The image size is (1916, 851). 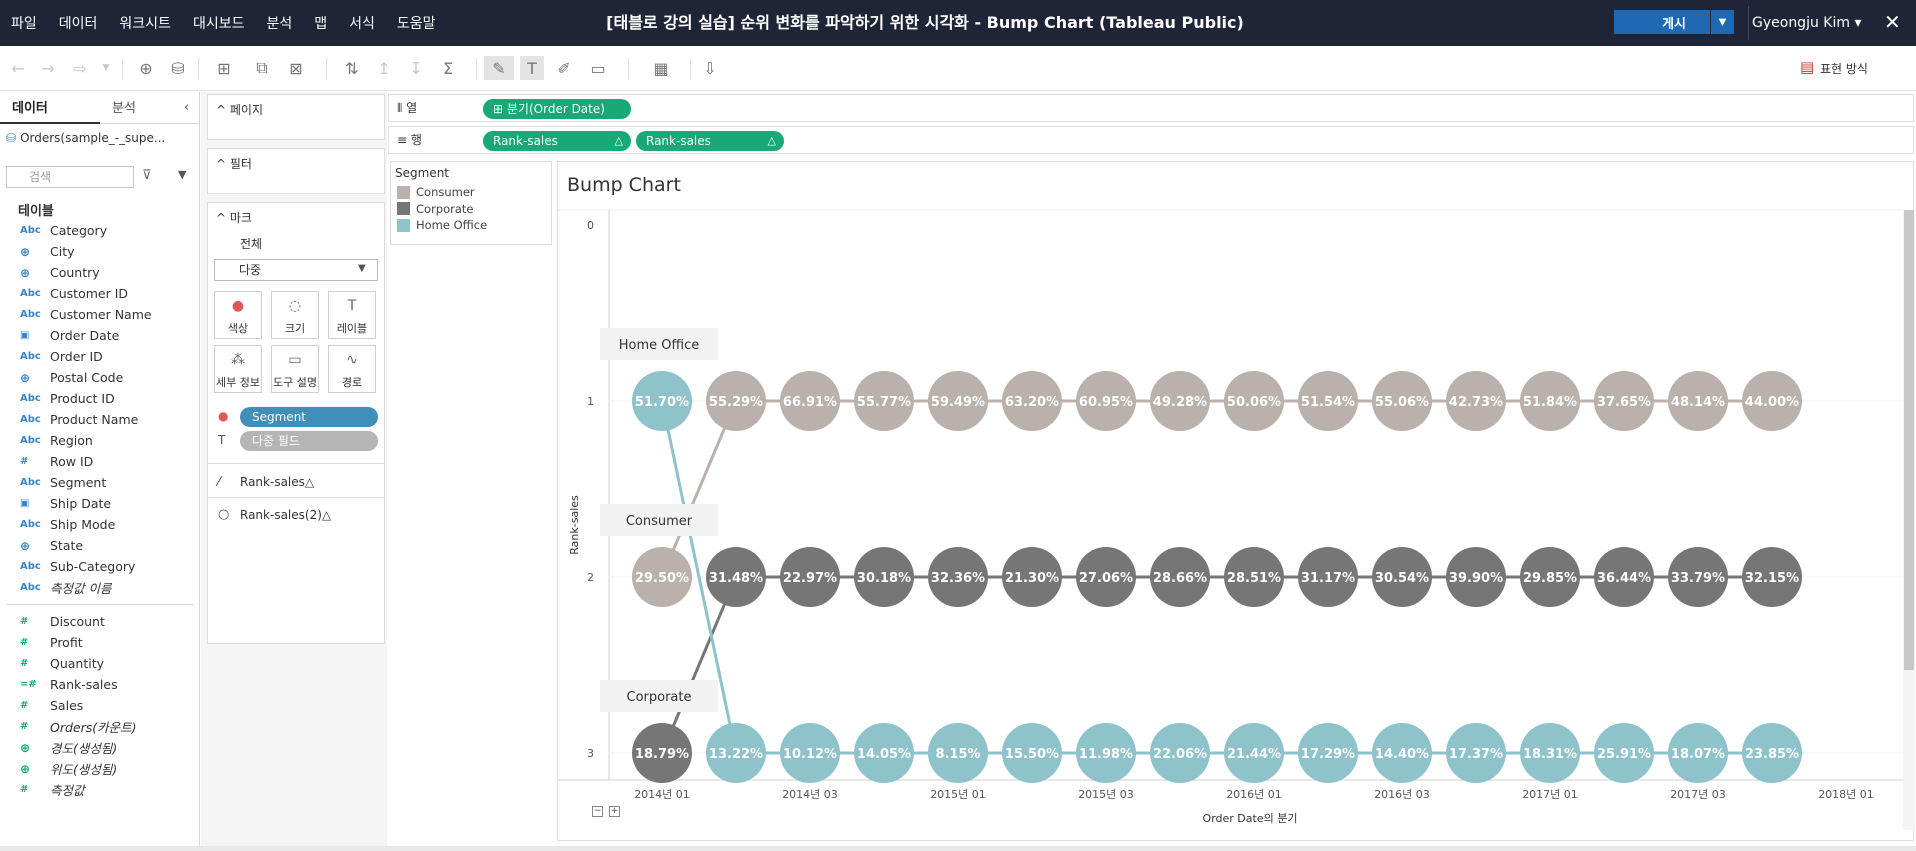 What do you see at coordinates (100, 705) in the screenshot?
I see `field-item: # Sales` at bounding box center [100, 705].